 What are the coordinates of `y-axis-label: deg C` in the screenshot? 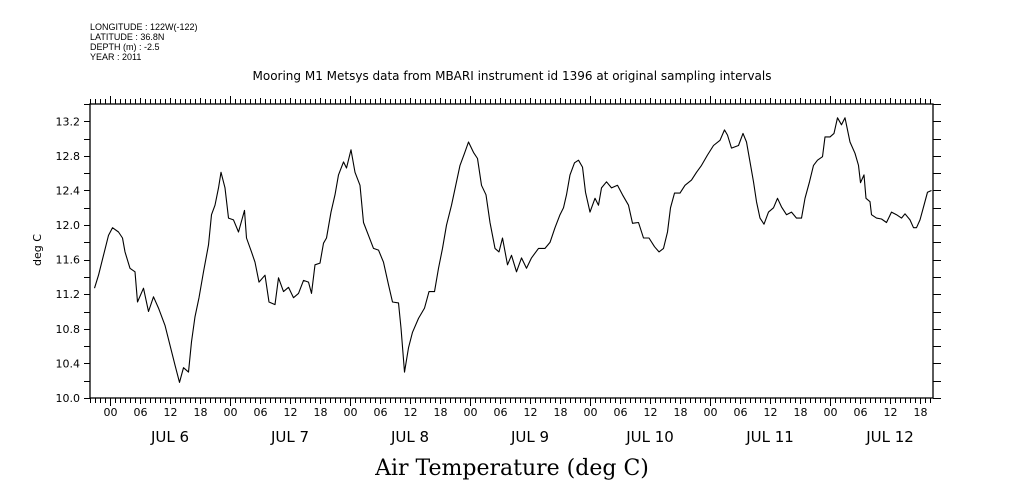 It's located at (37, 250).